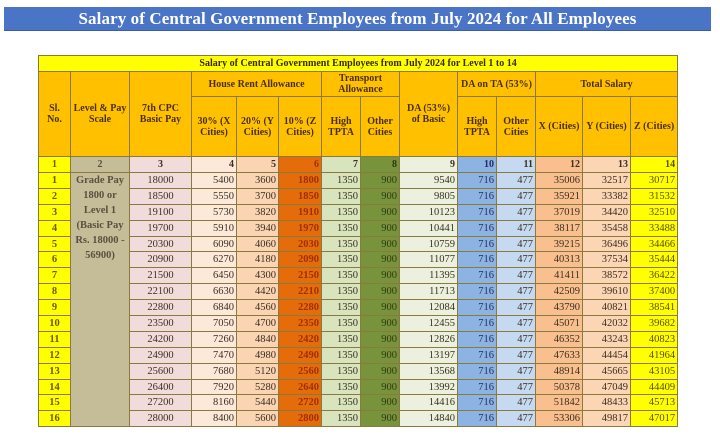 The width and height of the screenshot is (720, 437). I want to click on table-cell: 2420, so click(300, 339).